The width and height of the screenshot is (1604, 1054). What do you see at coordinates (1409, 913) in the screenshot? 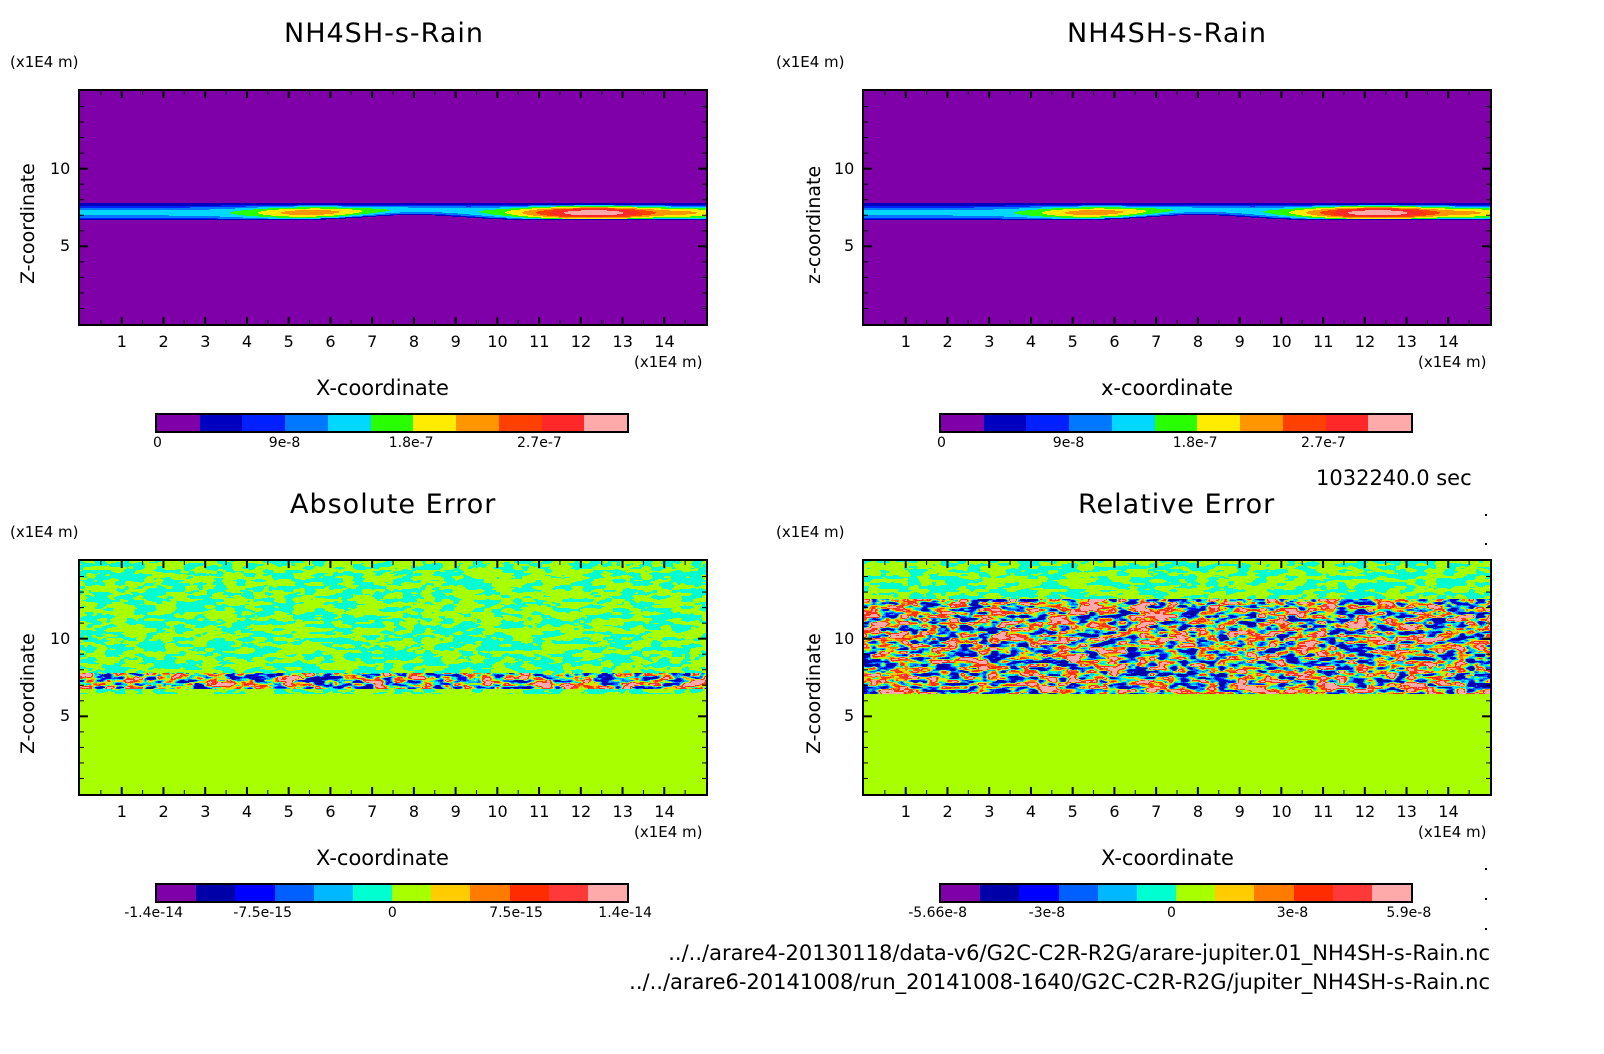
I see `colorbar-tick-label: 5.9e-8` at bounding box center [1409, 913].